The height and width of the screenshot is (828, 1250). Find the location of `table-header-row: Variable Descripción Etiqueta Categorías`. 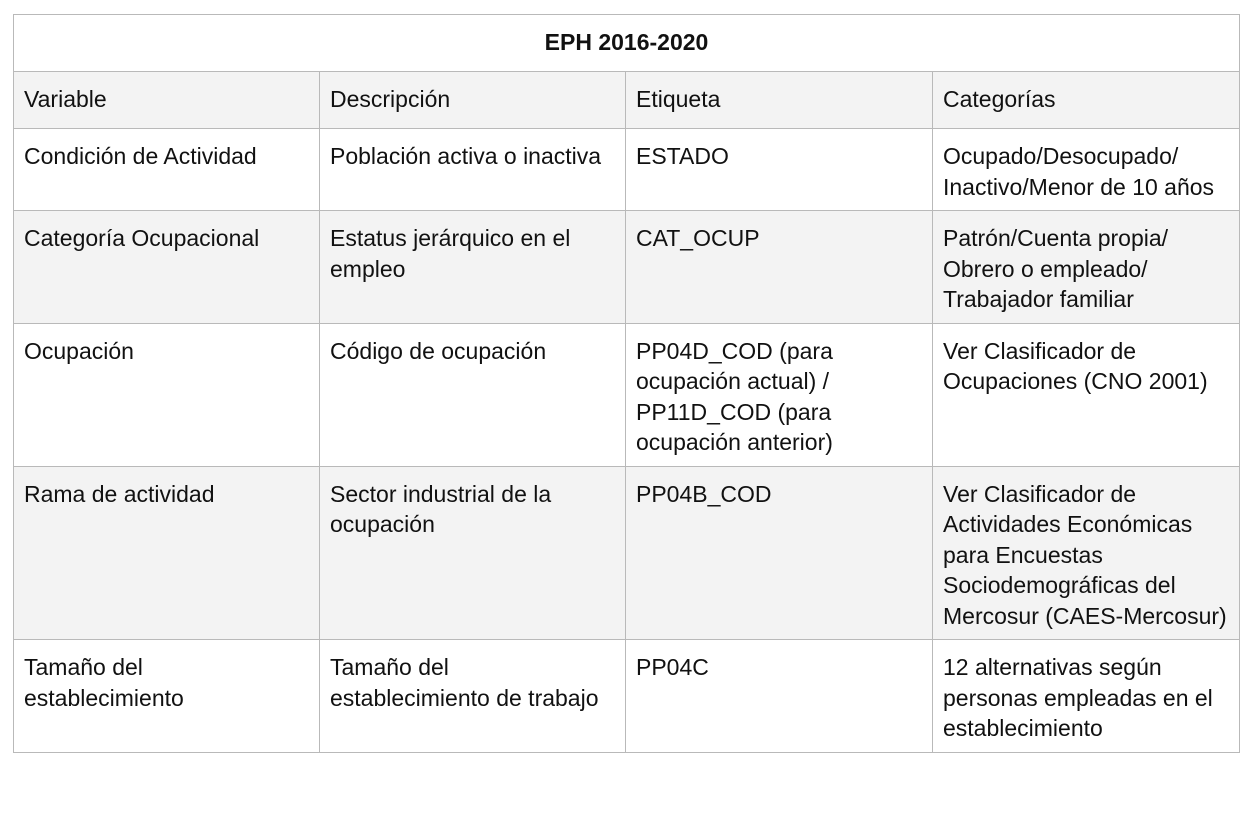

table-header-row: Variable Descripción Etiqueta Categorías is located at coordinates (626, 100).